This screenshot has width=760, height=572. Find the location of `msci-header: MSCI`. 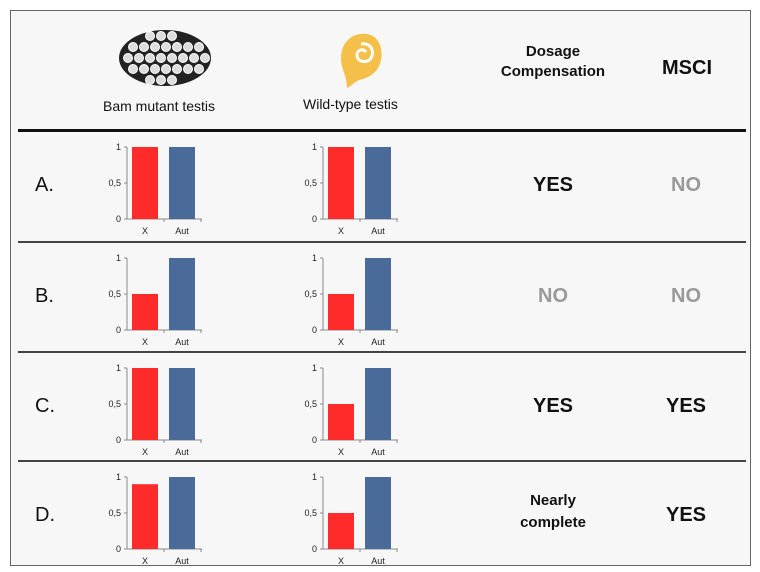

msci-header: MSCI is located at coordinates (687, 68).